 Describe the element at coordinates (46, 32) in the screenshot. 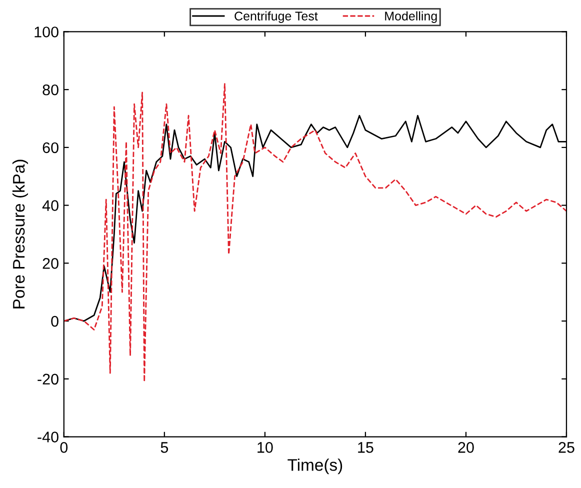

I see `y-tick-label: 100` at that location.